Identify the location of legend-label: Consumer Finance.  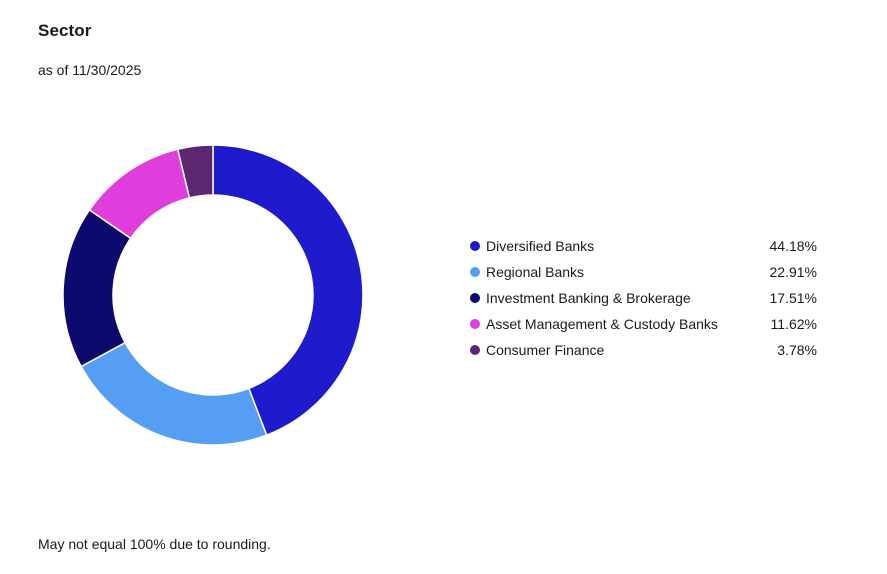
(545, 350).